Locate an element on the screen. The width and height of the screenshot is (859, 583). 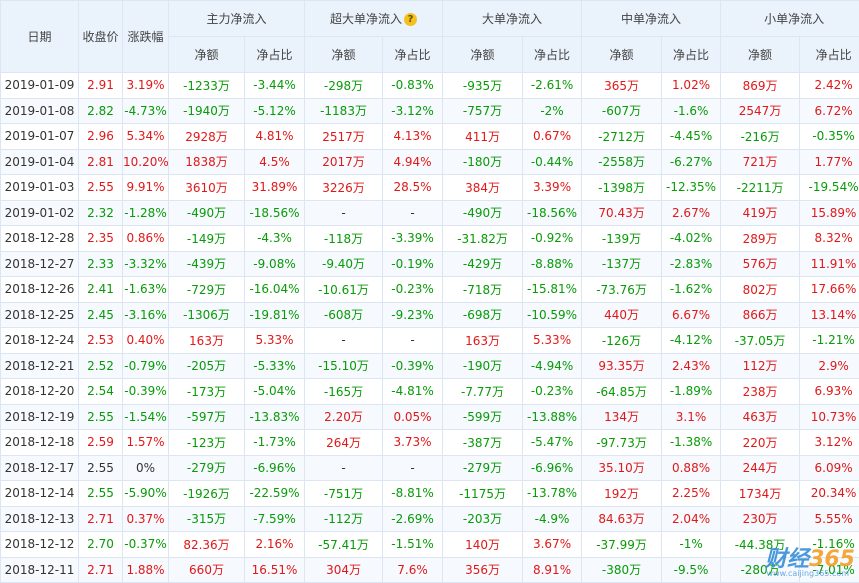
cell-large-ratio: 3.39% is located at coordinates (552, 188).